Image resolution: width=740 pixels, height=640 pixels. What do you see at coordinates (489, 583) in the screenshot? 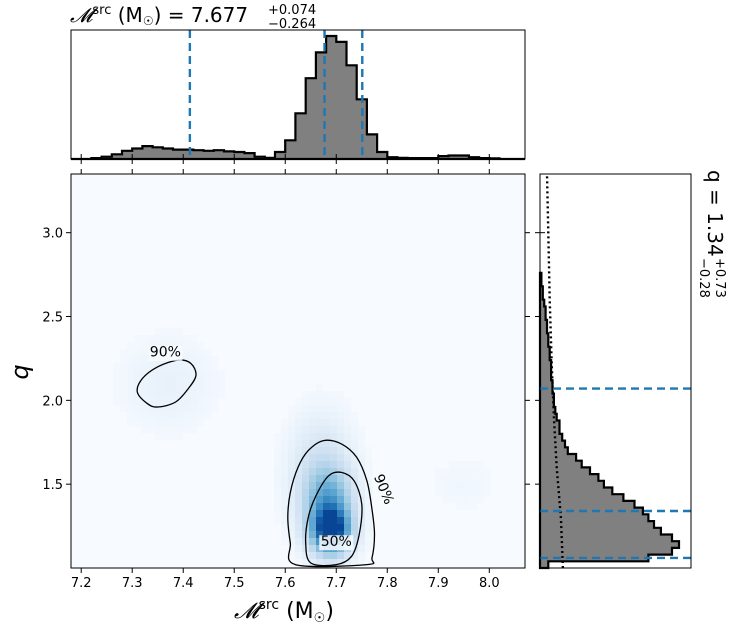
I see `x-tick-label: 8.0` at bounding box center [489, 583].